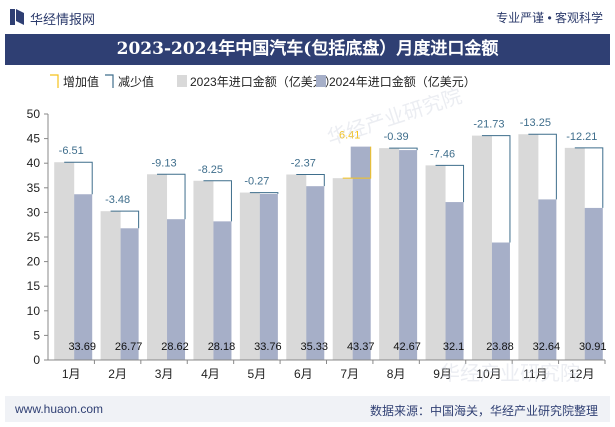 The height and width of the screenshot is (427, 615). I want to click on change-label: -6.51, so click(71, 151).